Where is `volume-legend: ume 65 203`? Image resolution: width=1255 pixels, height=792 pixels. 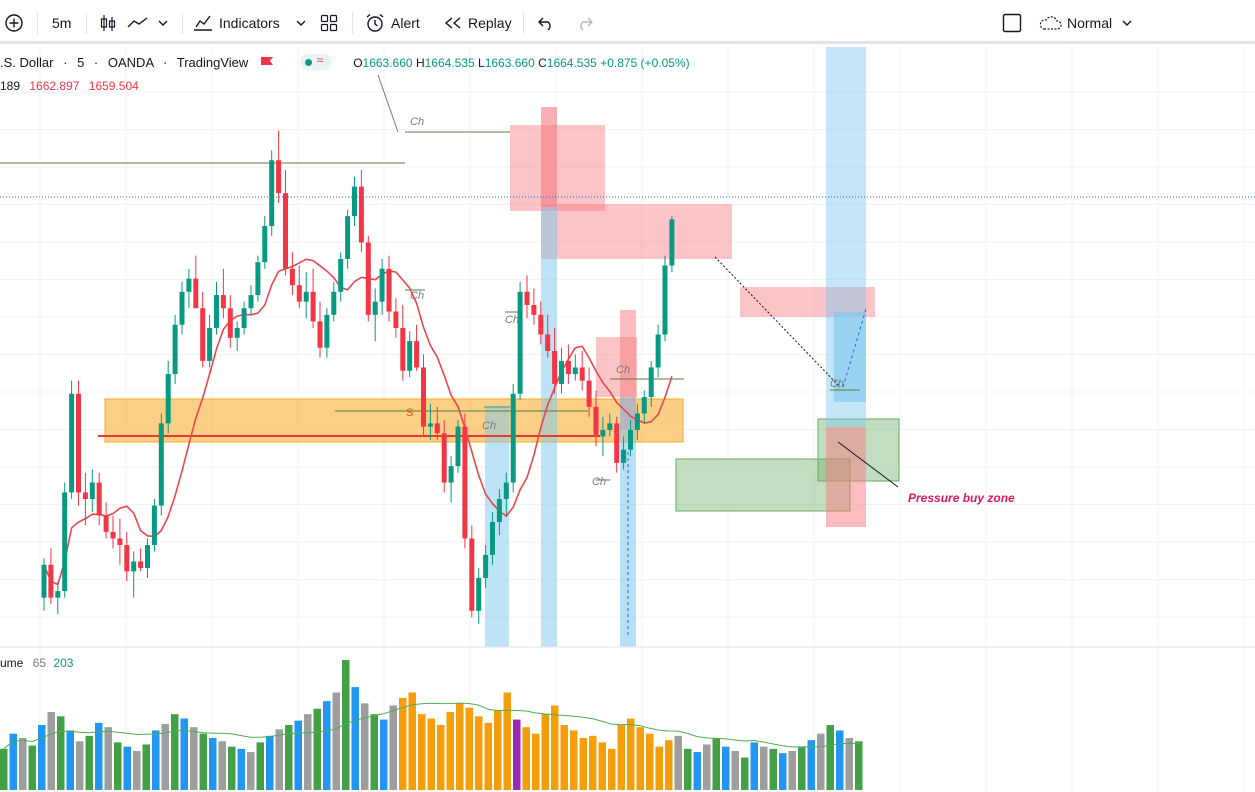 volume-legend: ume 65 203 is located at coordinates (36, 663).